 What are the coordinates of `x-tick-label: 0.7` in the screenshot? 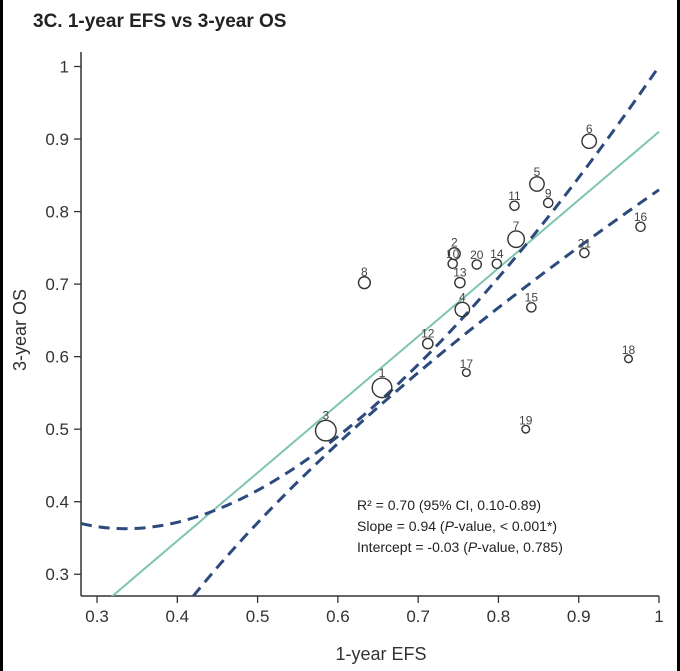 It's located at (418, 616).